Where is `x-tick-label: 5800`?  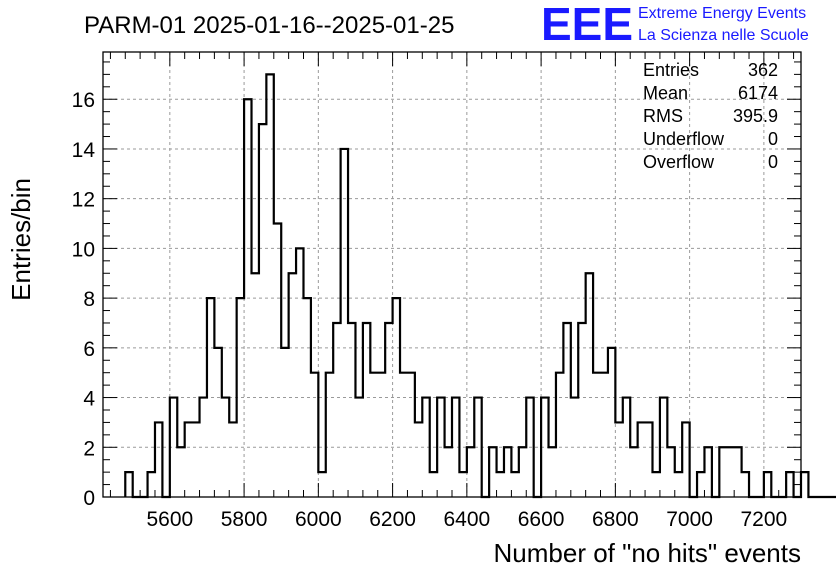
x-tick-label: 5800 is located at coordinates (244, 519).